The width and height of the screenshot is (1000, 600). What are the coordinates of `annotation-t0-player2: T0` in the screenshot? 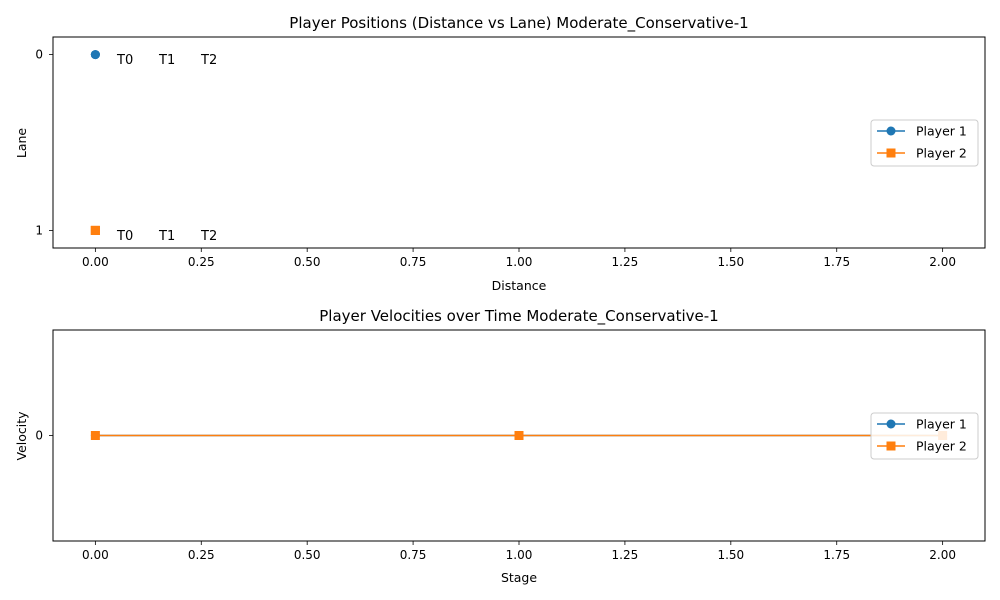 It's located at (124, 236).